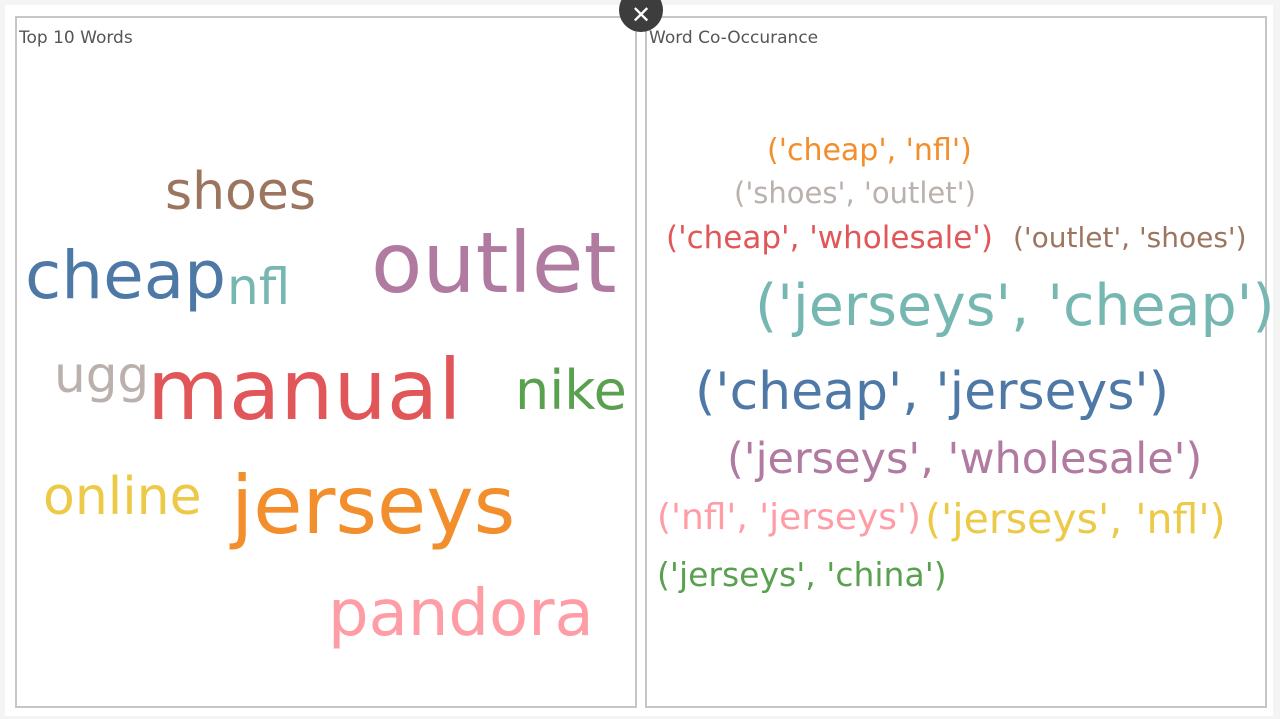 This screenshot has height=719, width=1280. Describe the element at coordinates (494, 263) in the screenshot. I see `word-outlet: outlet` at that location.